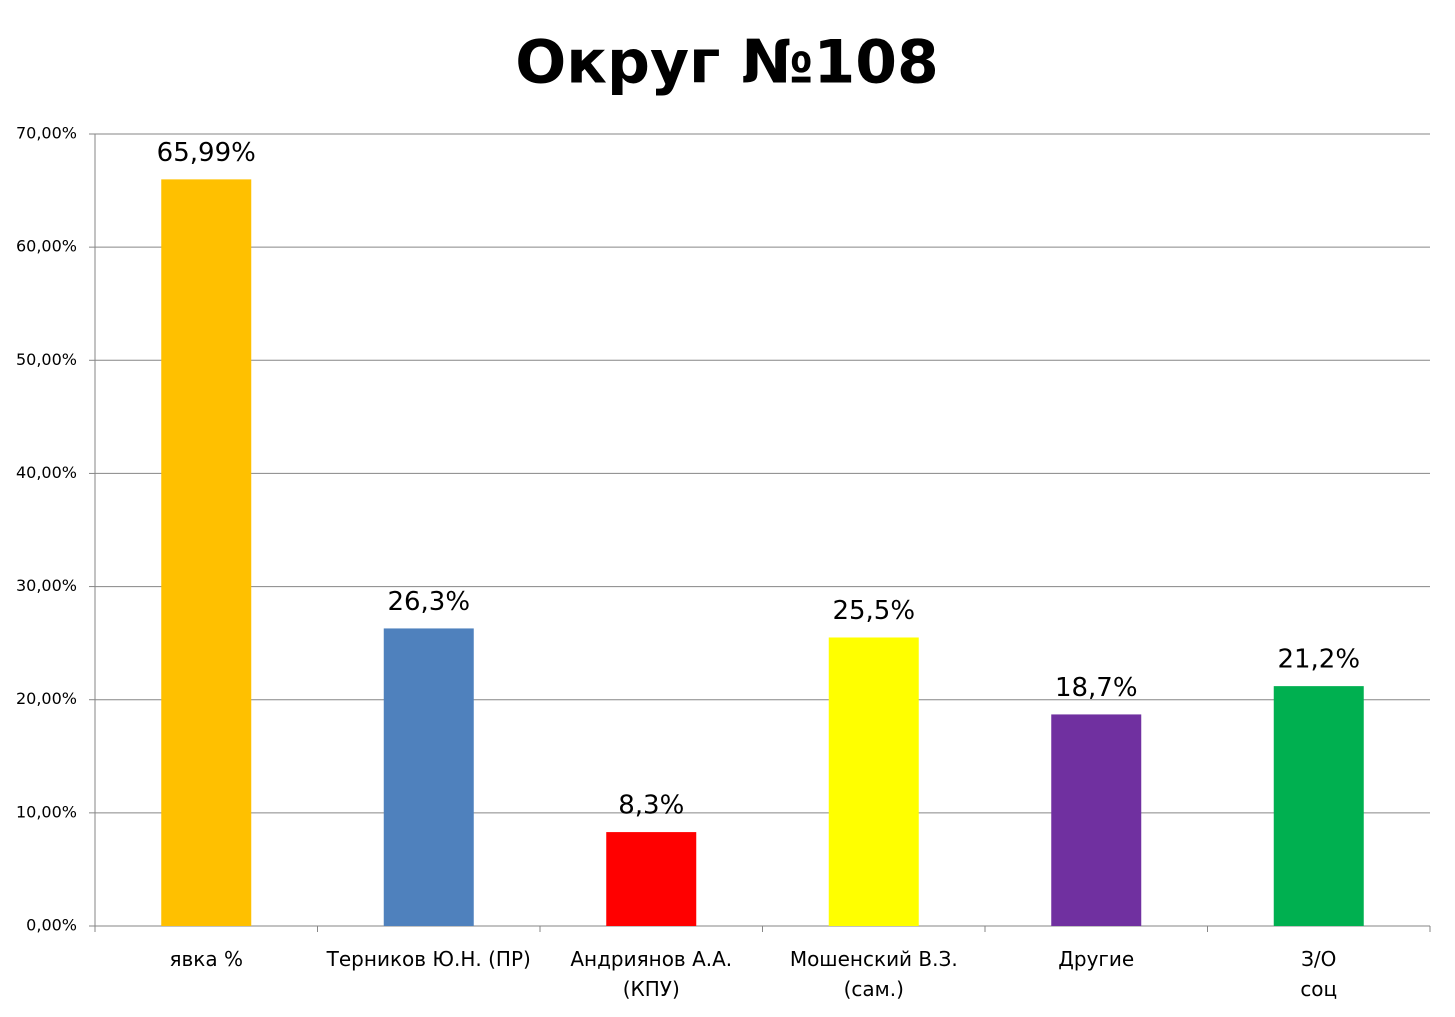 This screenshot has width=1455, height=1017. What do you see at coordinates (46, 698) in the screenshot?
I see `y-tick-label: 20,00%` at bounding box center [46, 698].